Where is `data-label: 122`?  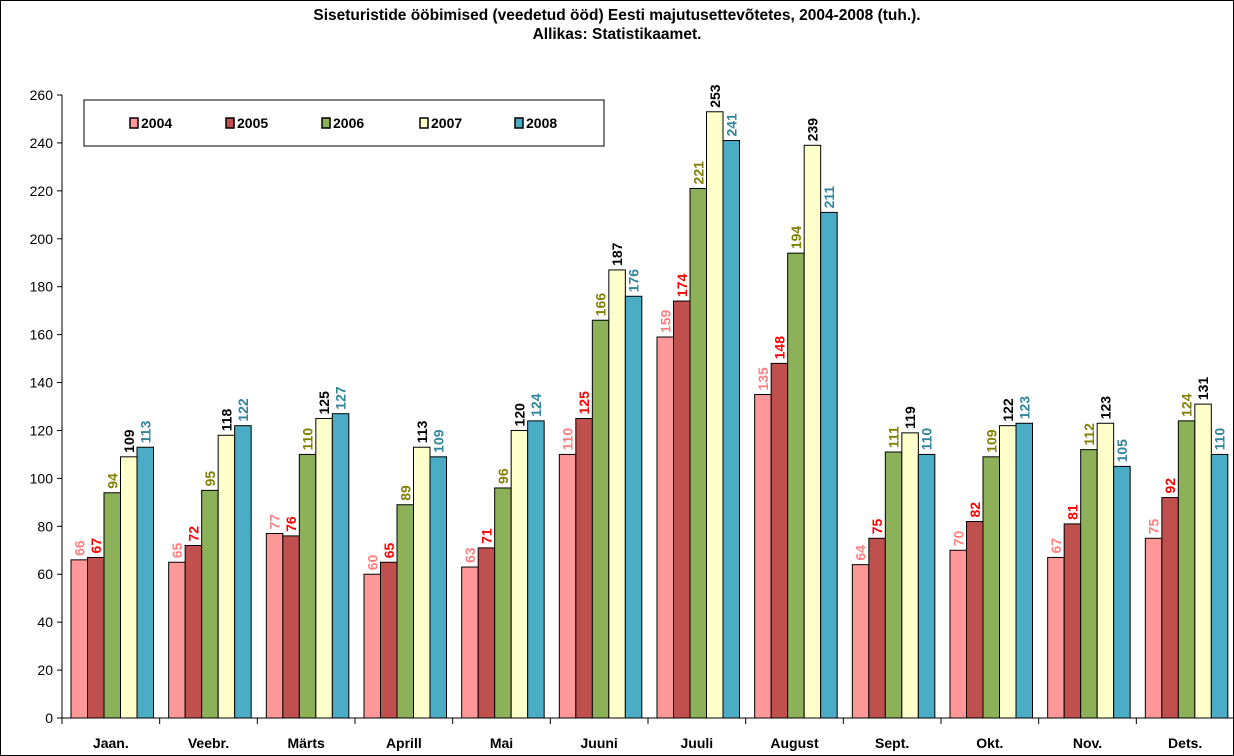
data-label: 122 is located at coordinates (1008, 410).